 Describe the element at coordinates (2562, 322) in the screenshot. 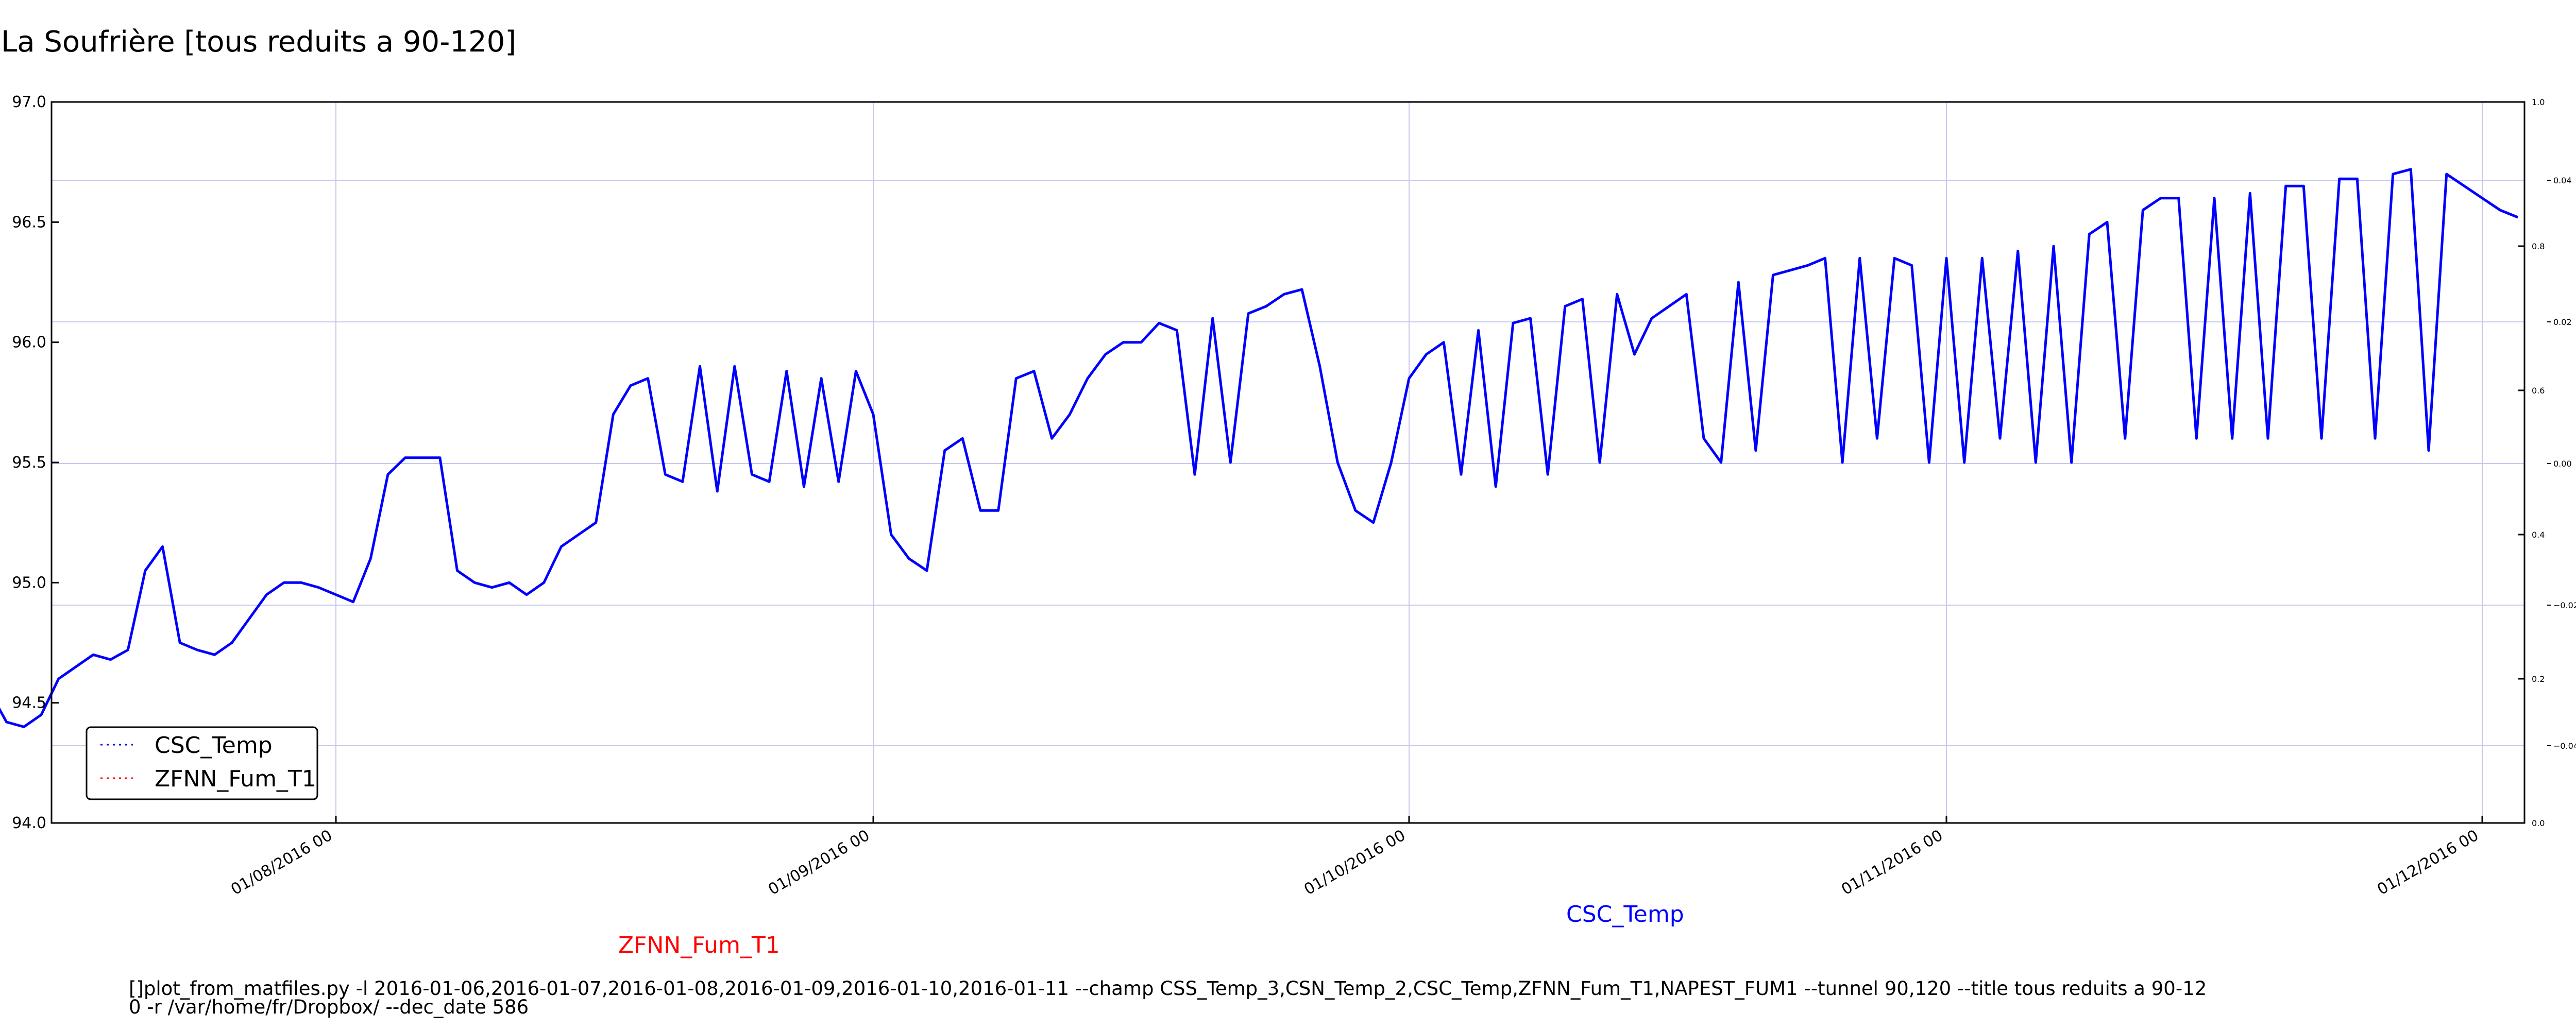

I see `right-inner-tick-label: 0.02` at that location.